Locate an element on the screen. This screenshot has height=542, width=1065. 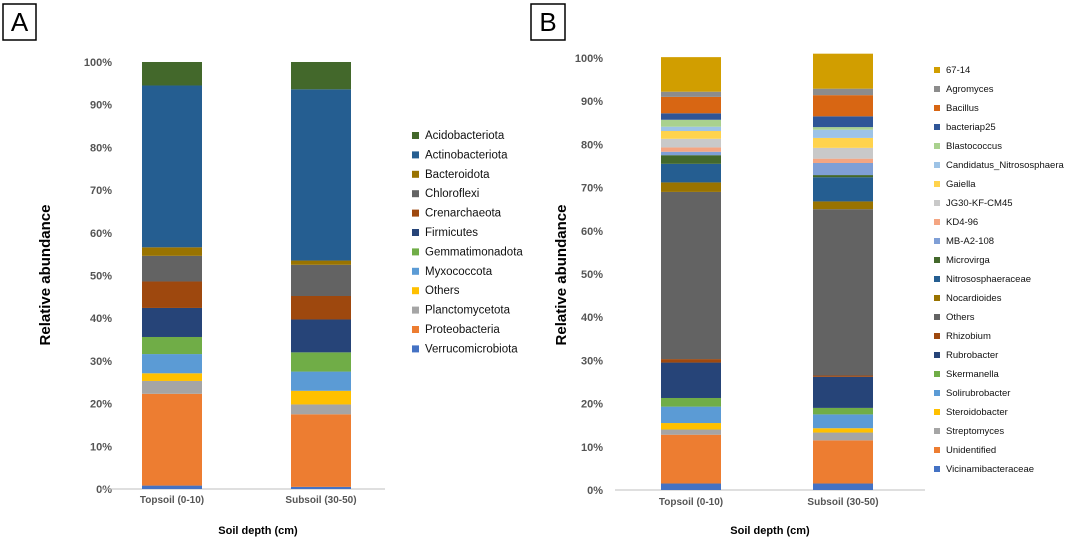
legend-label: Streptomyces is located at coordinates (975, 431).